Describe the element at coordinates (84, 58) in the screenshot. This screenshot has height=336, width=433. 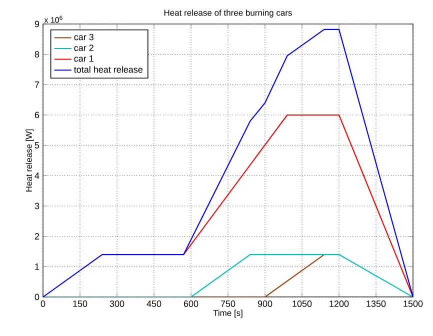
I see `legend-label: car 1` at that location.